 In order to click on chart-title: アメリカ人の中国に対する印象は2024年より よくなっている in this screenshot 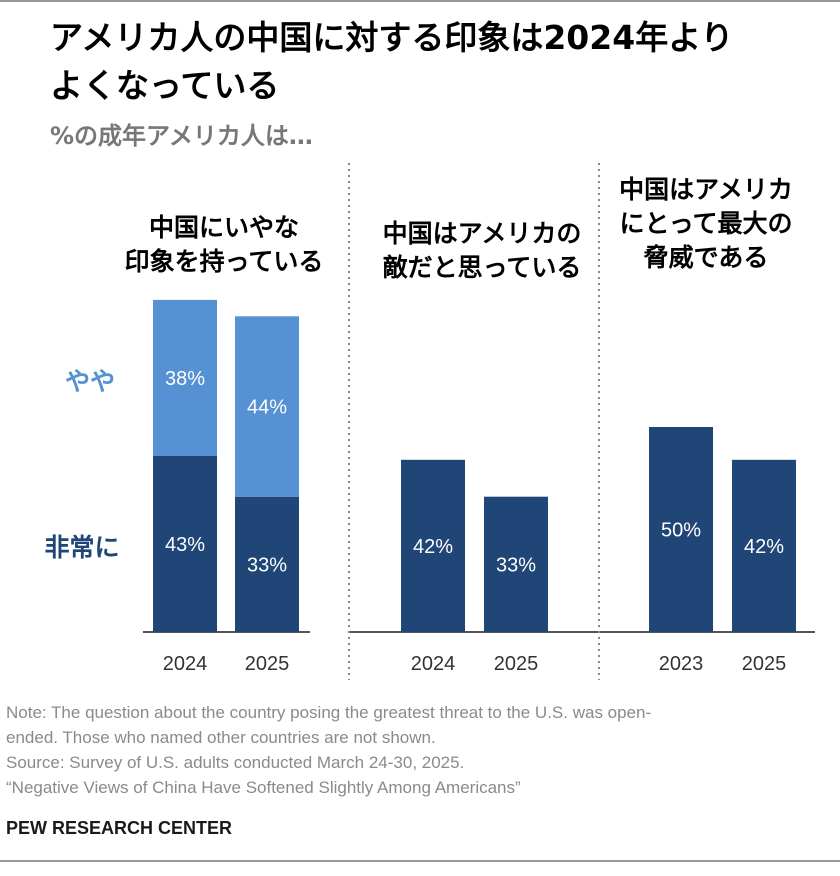, I will do `click(435, 62)`.